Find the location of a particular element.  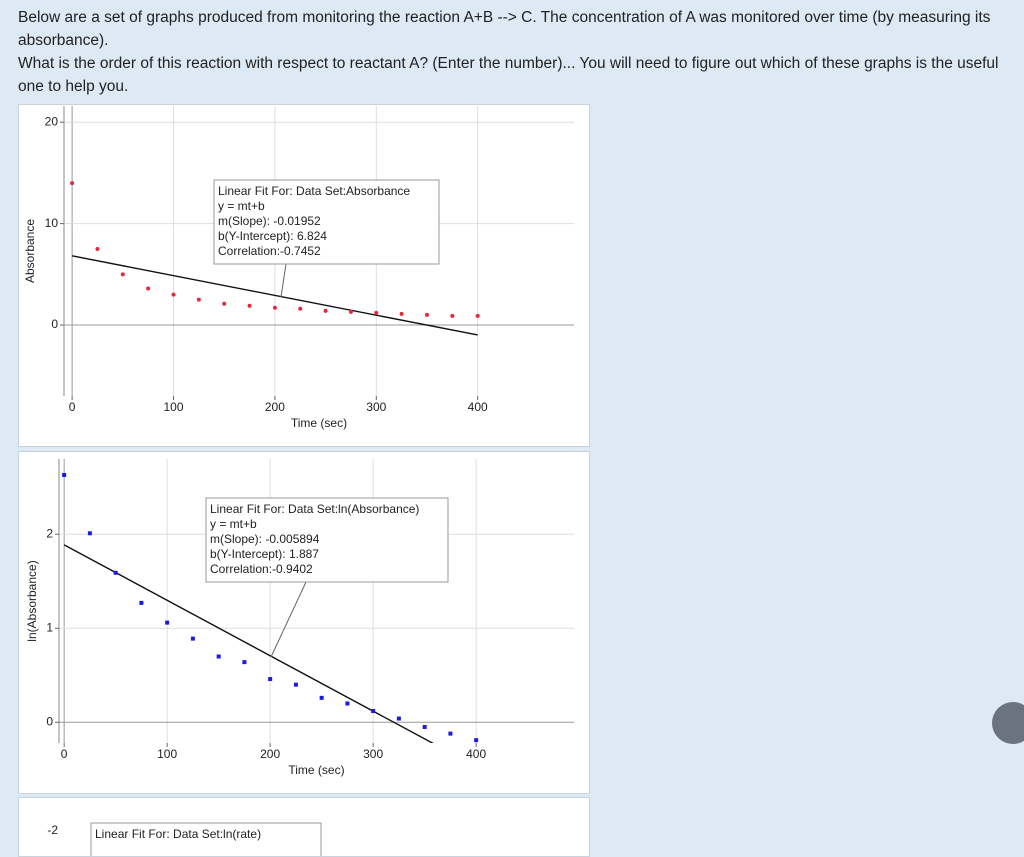

y-axis-label: Absorbance is located at coordinates (30, 251).